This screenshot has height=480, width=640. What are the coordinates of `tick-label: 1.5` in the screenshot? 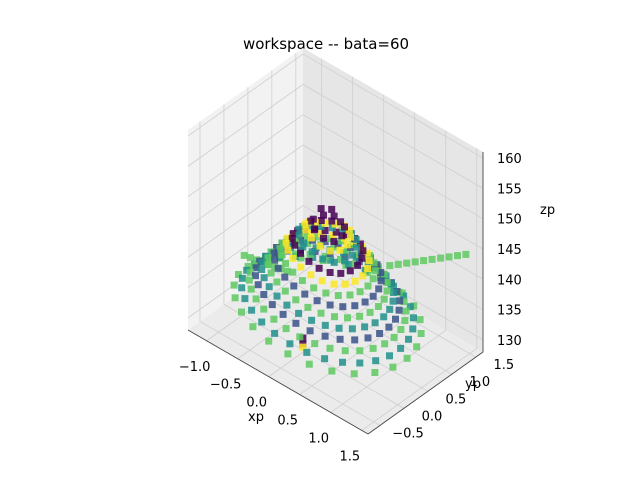 It's located at (349, 456).